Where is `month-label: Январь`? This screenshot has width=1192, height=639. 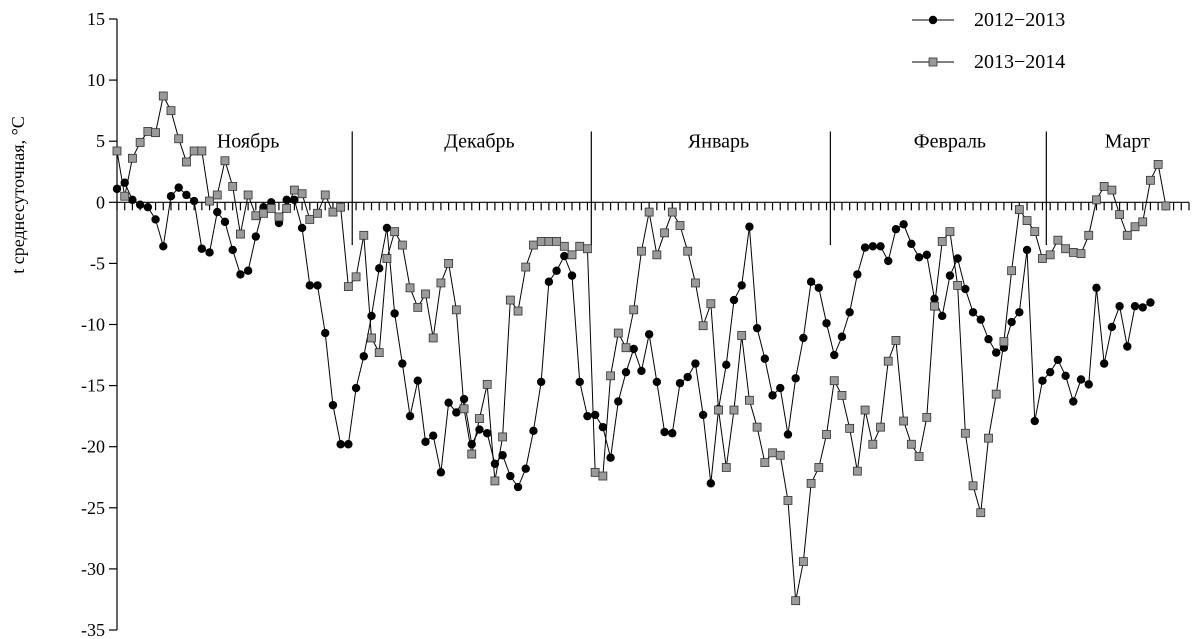 month-label: Январь is located at coordinates (718, 141).